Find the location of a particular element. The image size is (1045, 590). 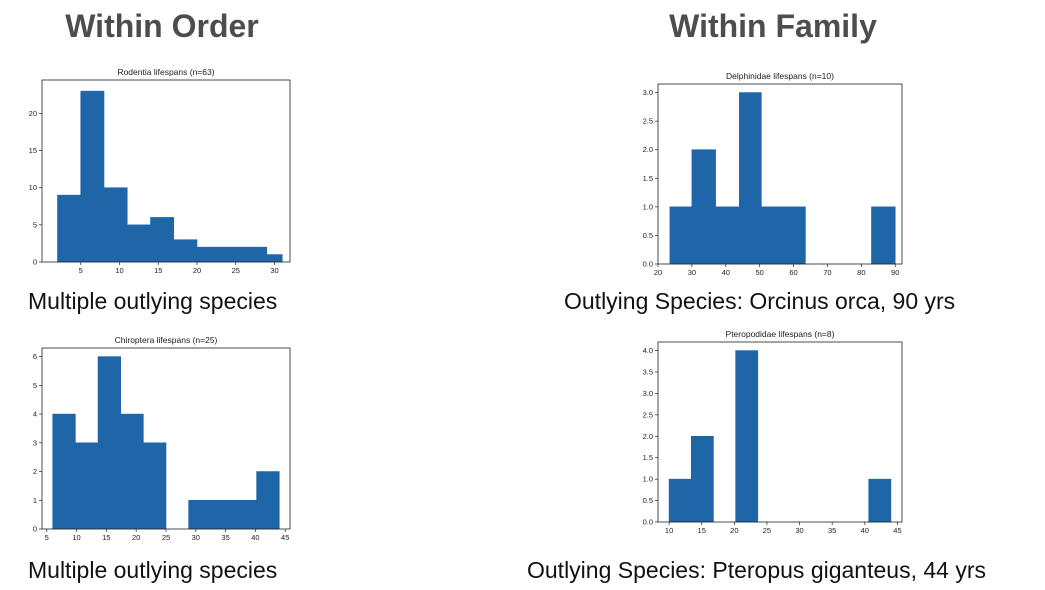

delphinidae-caption: Outlying Species: Orcinus orca, 90 yrs is located at coordinates (760, 301).